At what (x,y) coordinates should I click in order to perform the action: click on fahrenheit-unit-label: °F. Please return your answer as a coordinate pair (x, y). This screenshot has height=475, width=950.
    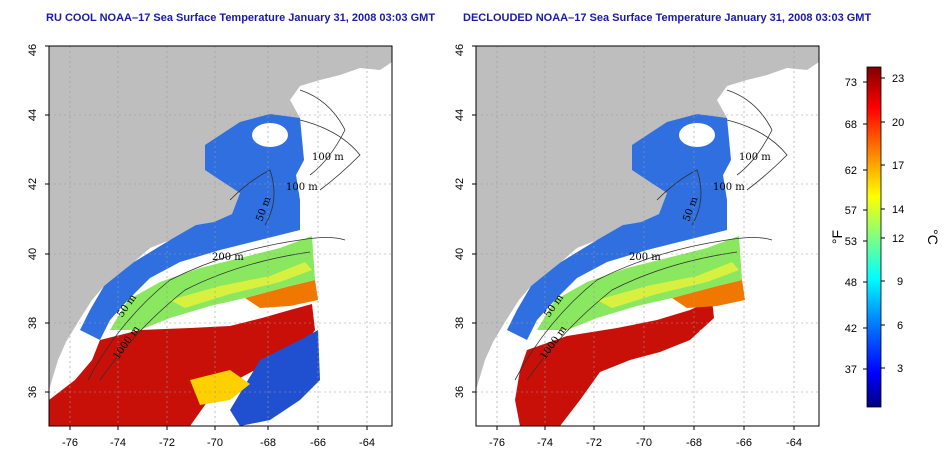
    Looking at the image, I should click on (837, 237).